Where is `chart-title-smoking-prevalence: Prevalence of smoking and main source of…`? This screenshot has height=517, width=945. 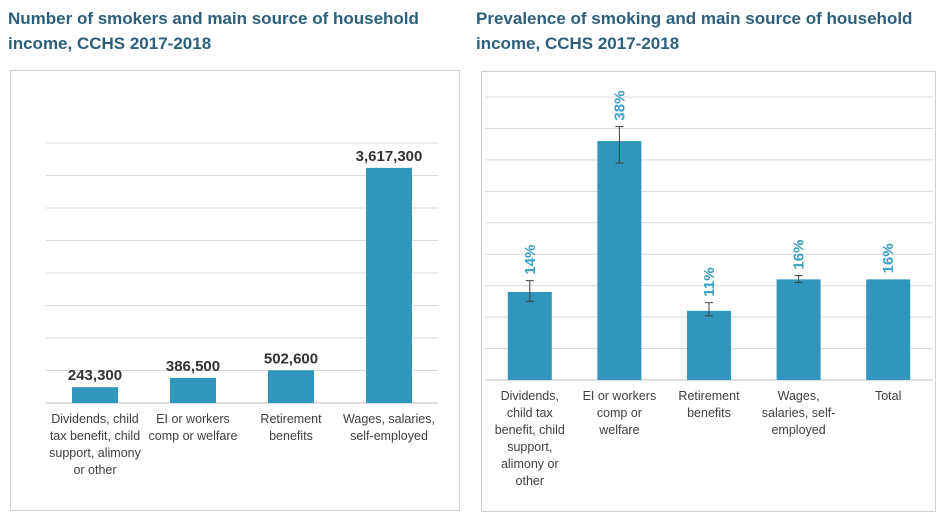 chart-title-smoking-prevalence: Prevalence of smoking and main source of… is located at coordinates (694, 31).